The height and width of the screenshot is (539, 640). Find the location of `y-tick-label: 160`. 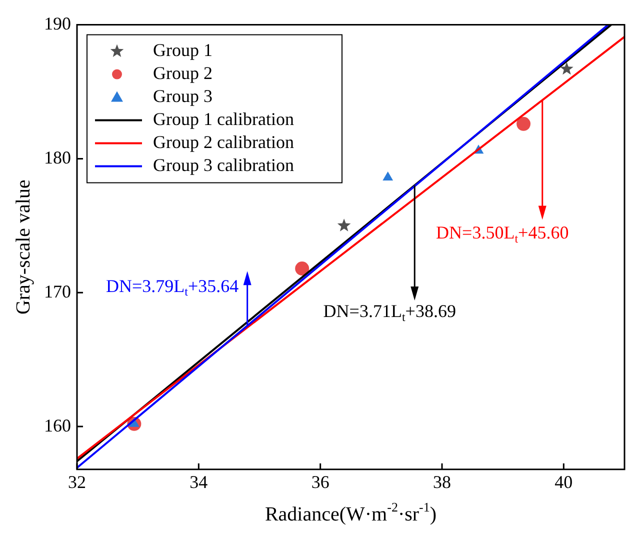

y-tick-label: 160 is located at coordinates (57, 425).